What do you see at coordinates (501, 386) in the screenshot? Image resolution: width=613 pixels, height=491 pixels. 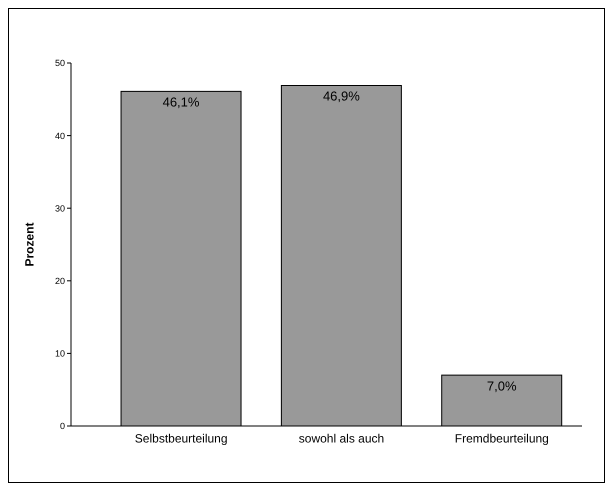 I see `data-label: 7,0%` at bounding box center [501, 386].